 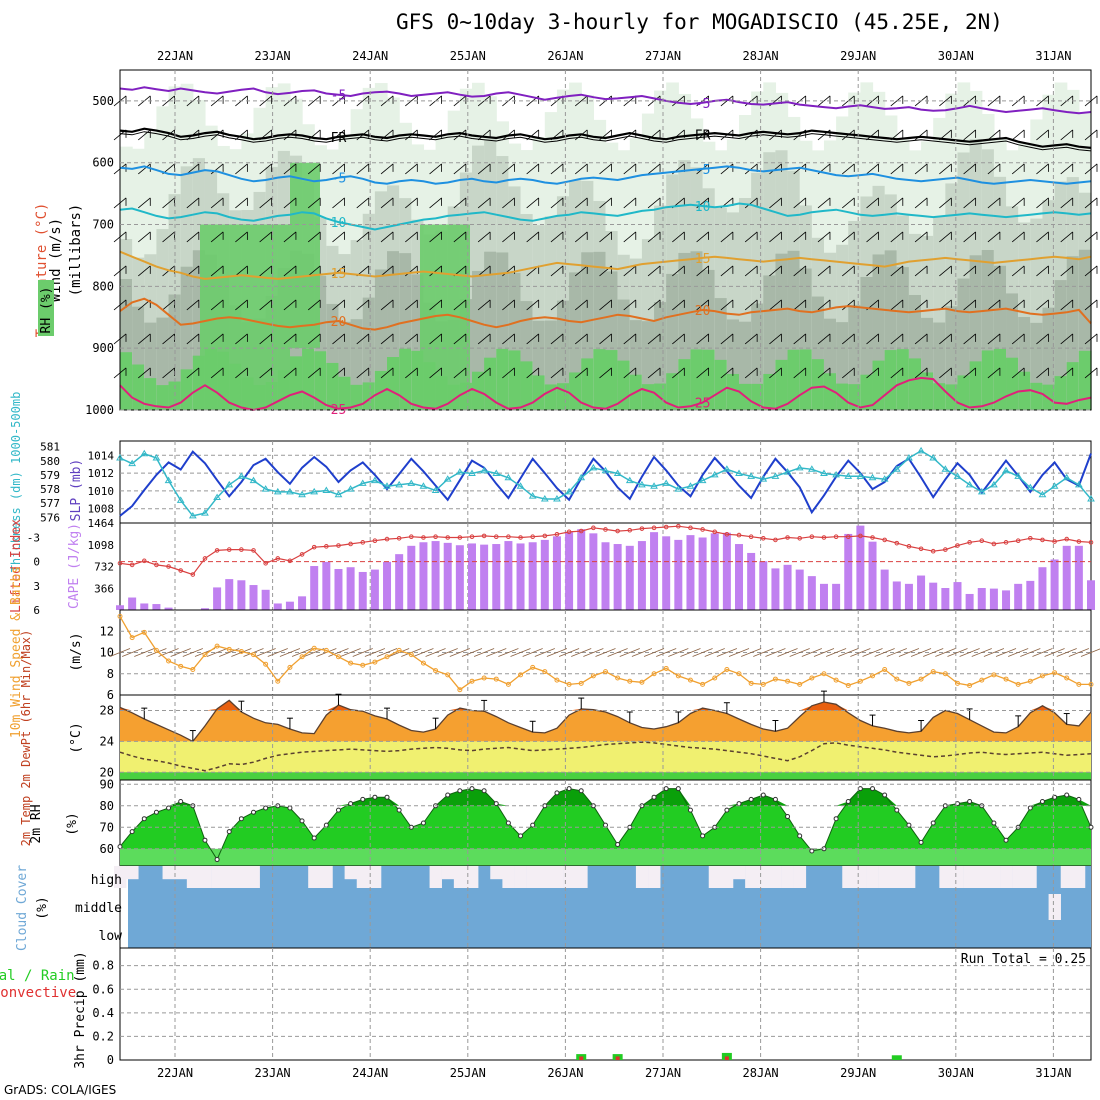 I want to click on isotherm-label: 15, so click(x=339, y=274).